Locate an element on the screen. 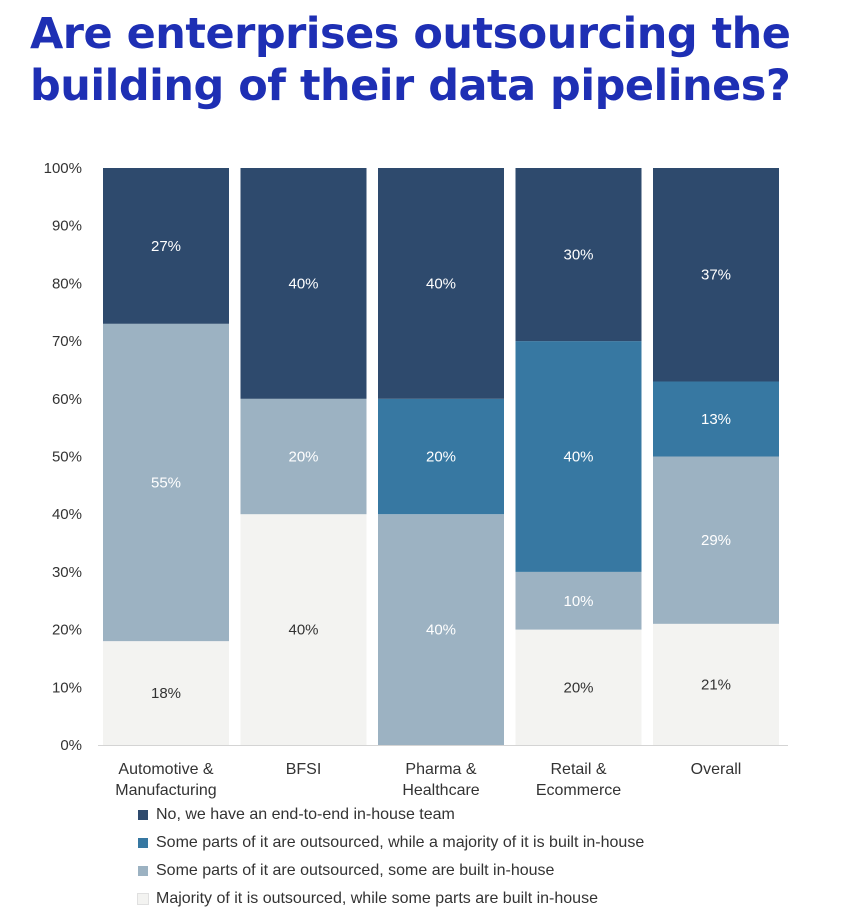 The height and width of the screenshot is (924, 864). y-tick-label: 100% is located at coordinates (63, 168).